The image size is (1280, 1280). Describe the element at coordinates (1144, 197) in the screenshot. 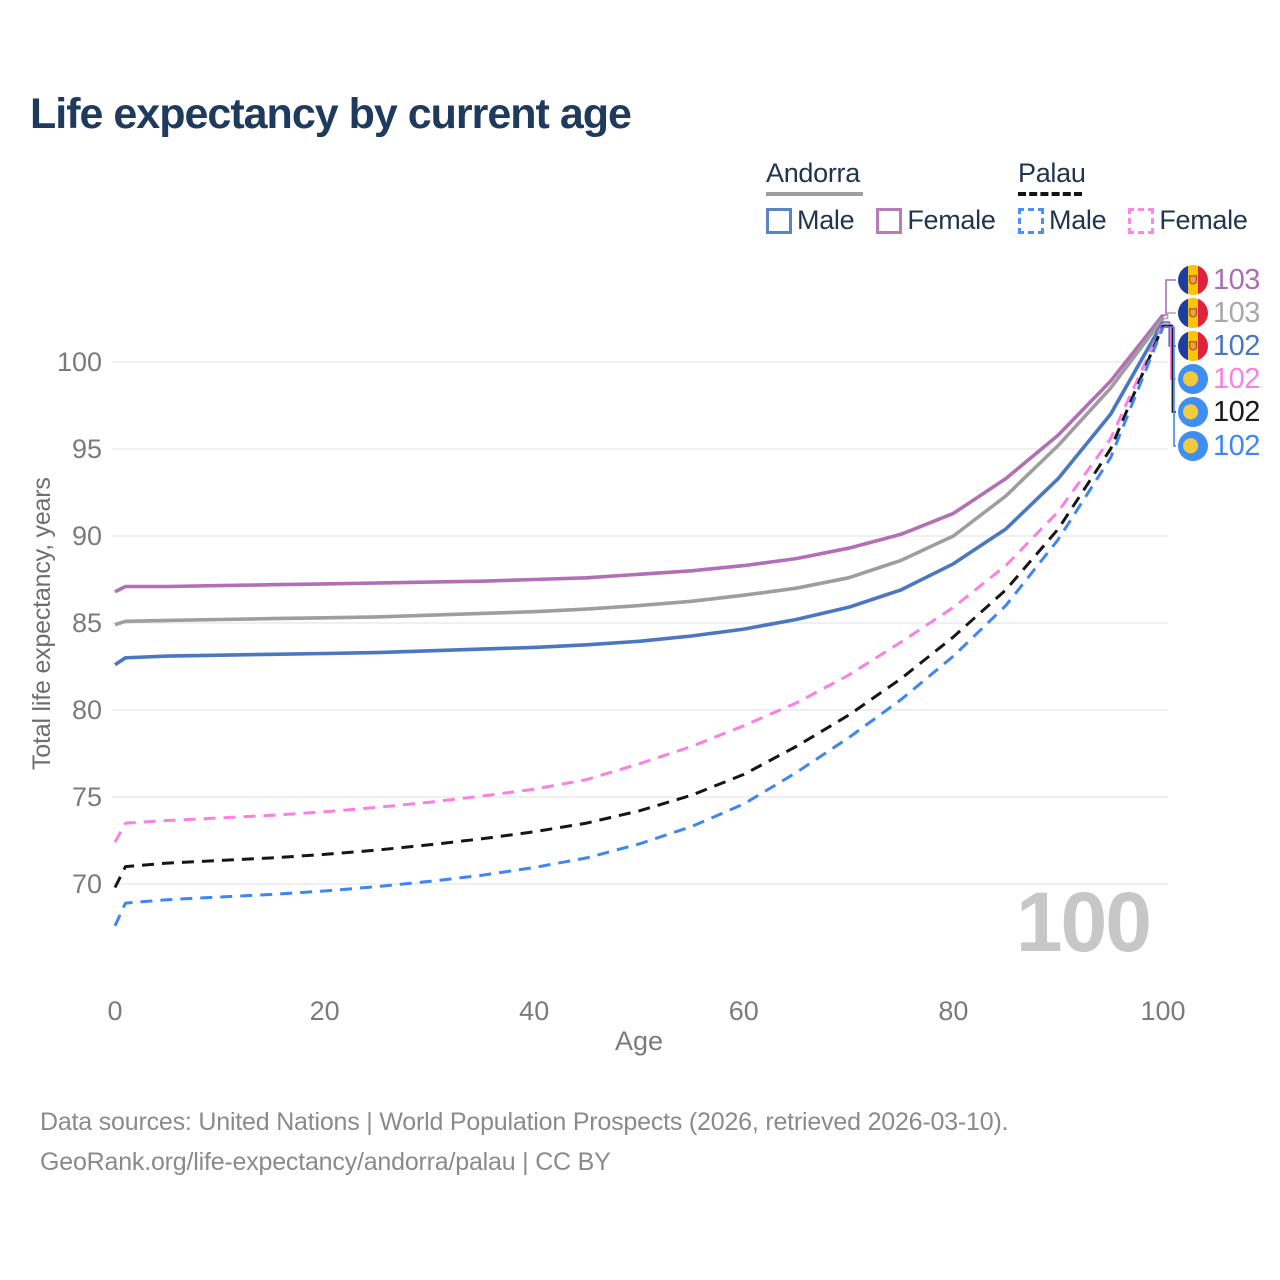

I see `legend-group-palau: Palau Male Female` at that location.